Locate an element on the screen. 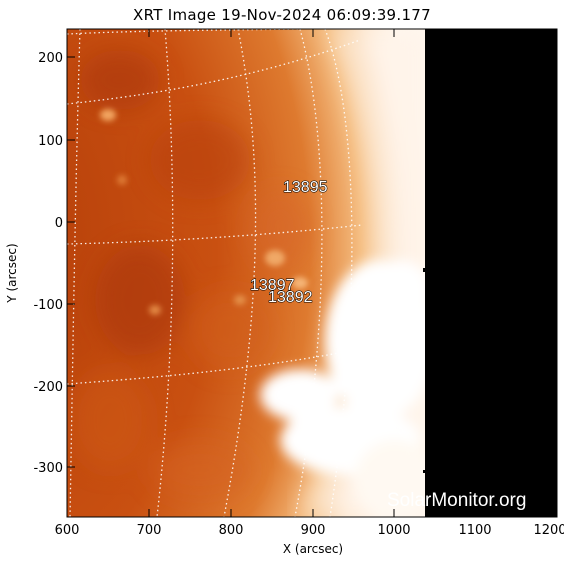  x-tick-labels: 600 700 800 900 1000 1100 1200 is located at coordinates (309, 530).